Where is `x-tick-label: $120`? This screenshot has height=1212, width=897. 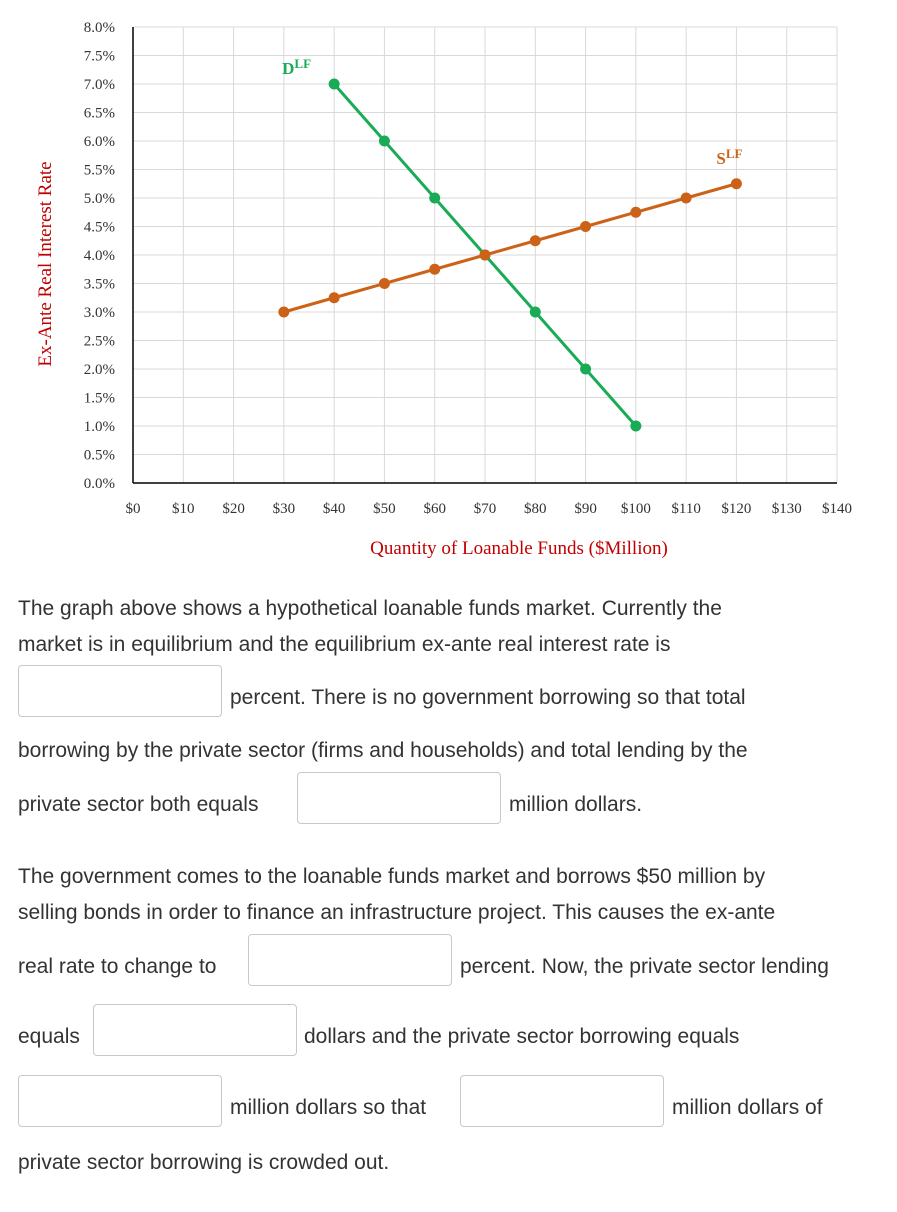
x-tick-label: $120 is located at coordinates (736, 509).